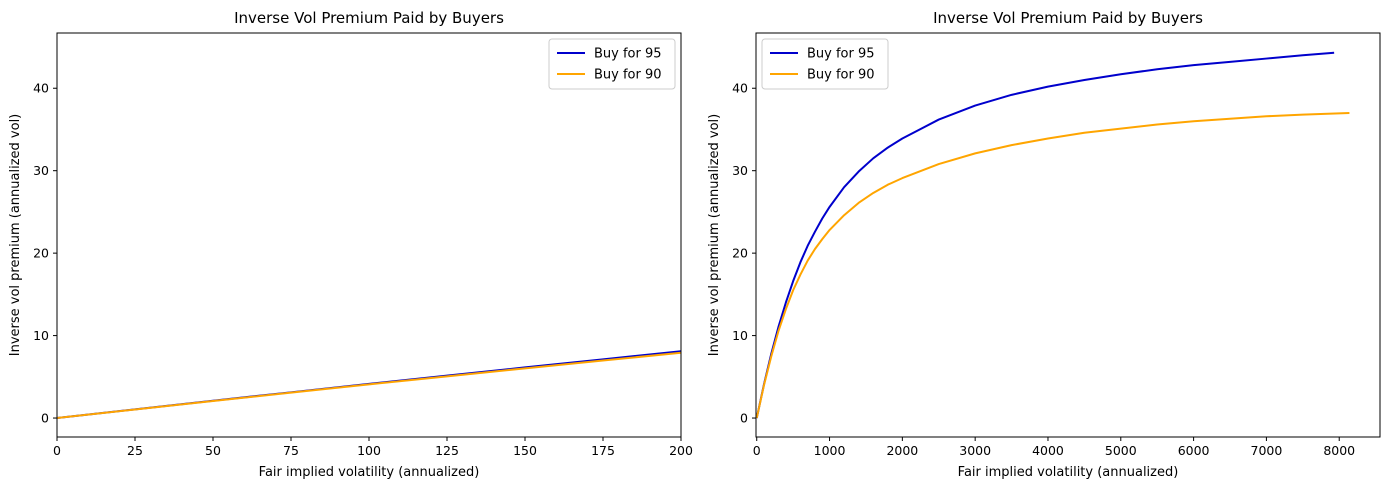 The height and width of the screenshot is (490, 1390). What do you see at coordinates (447, 450) in the screenshot?
I see `x-tick-label: 125` at bounding box center [447, 450].